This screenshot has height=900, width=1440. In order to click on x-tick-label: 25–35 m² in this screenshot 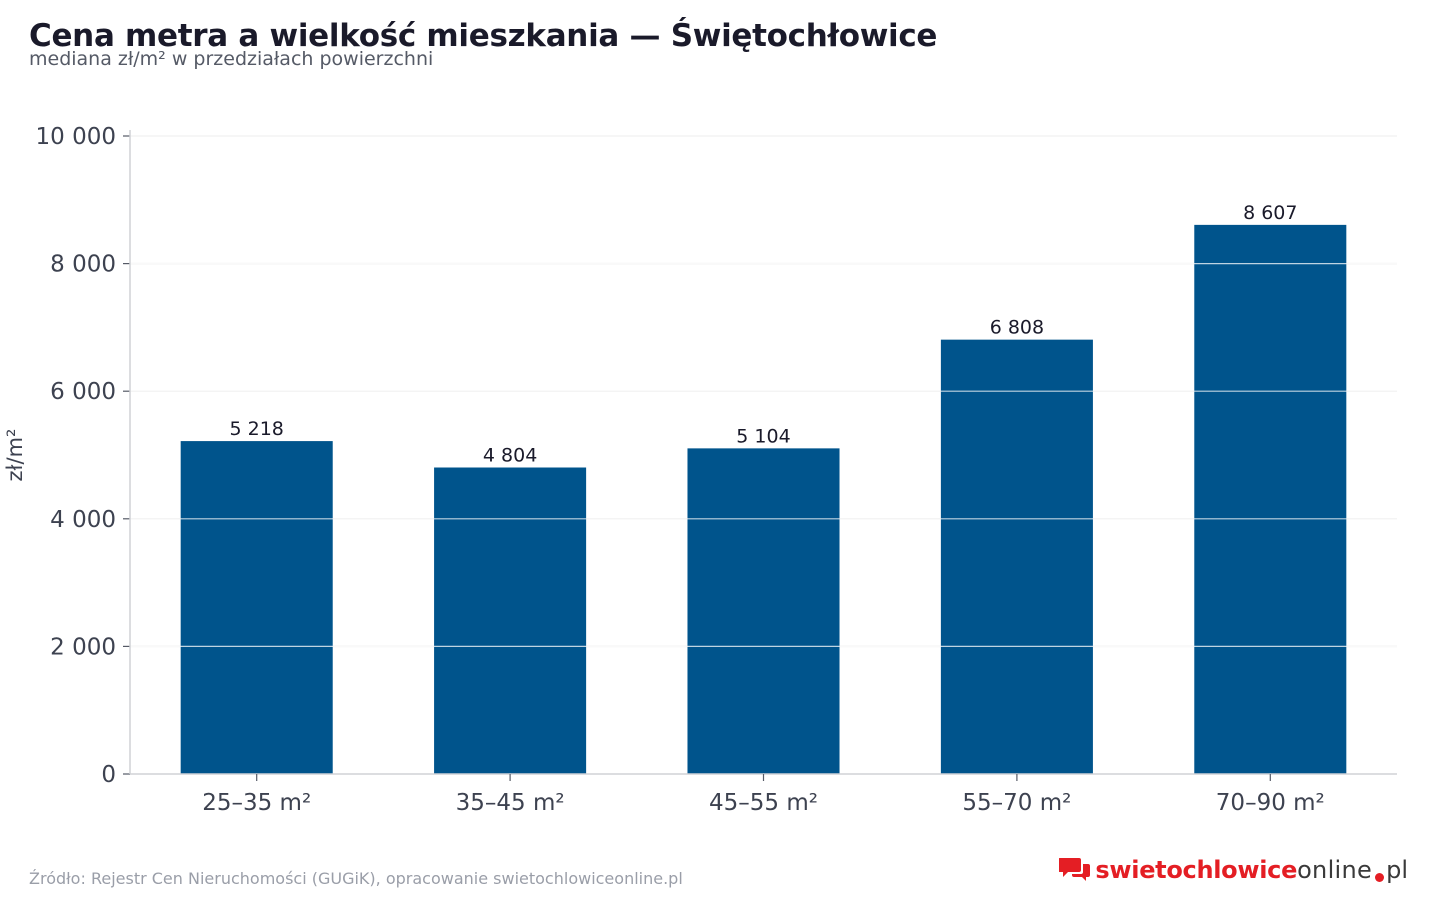, I will do `click(256, 803)`.